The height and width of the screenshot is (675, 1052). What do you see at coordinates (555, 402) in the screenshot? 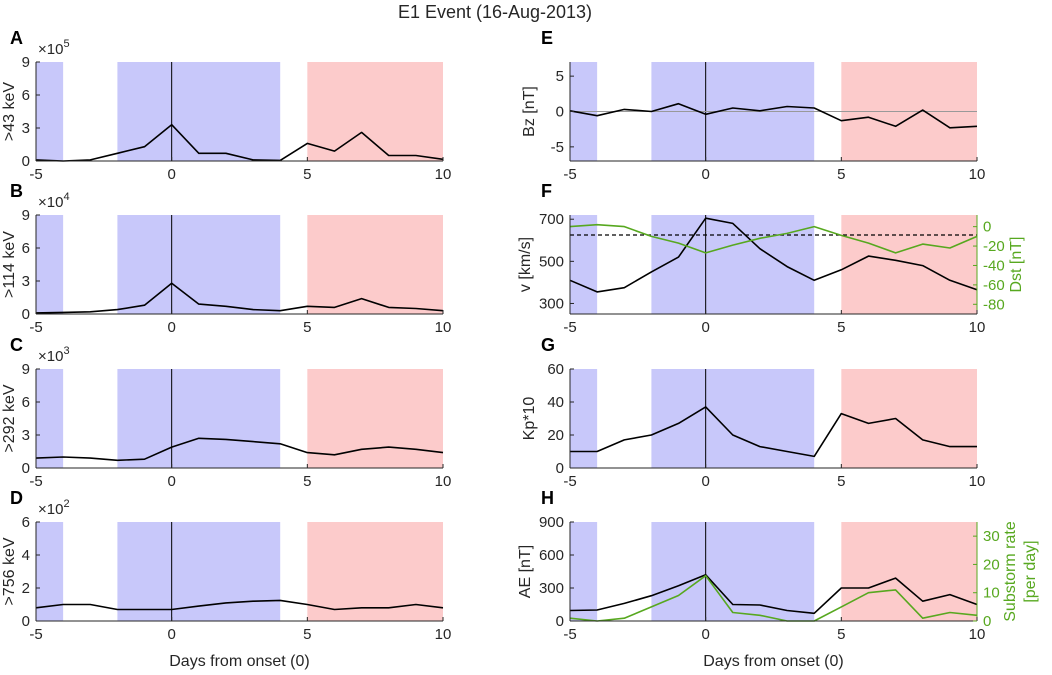
I see `y-tick-label: 40` at bounding box center [555, 402].